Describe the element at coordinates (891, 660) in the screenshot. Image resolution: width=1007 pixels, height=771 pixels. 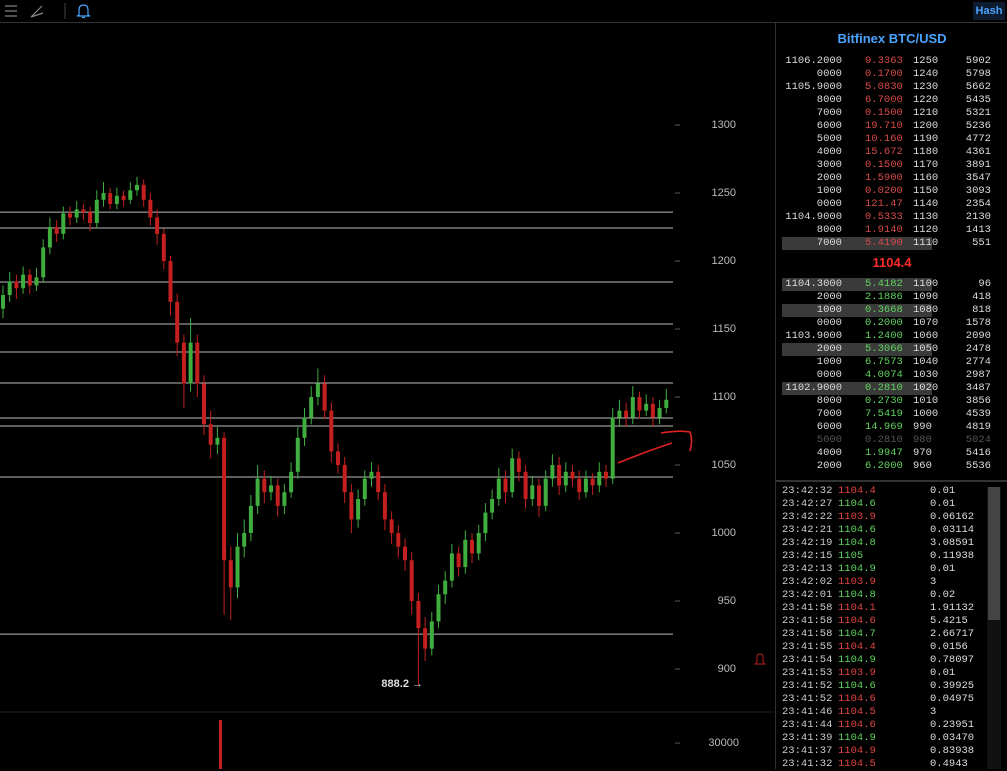
I see `trade-row: 23:41:54 1104.9 0.78097` at that location.